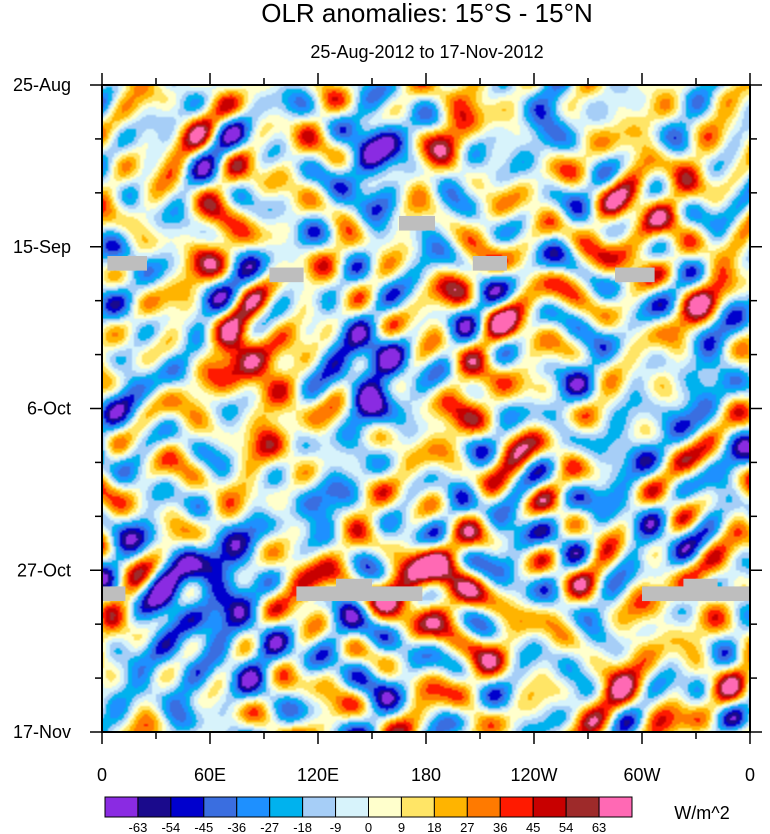 The width and height of the screenshot is (770, 834). What do you see at coordinates (210, 775) in the screenshot?
I see `x-tick-label: 60E` at bounding box center [210, 775].